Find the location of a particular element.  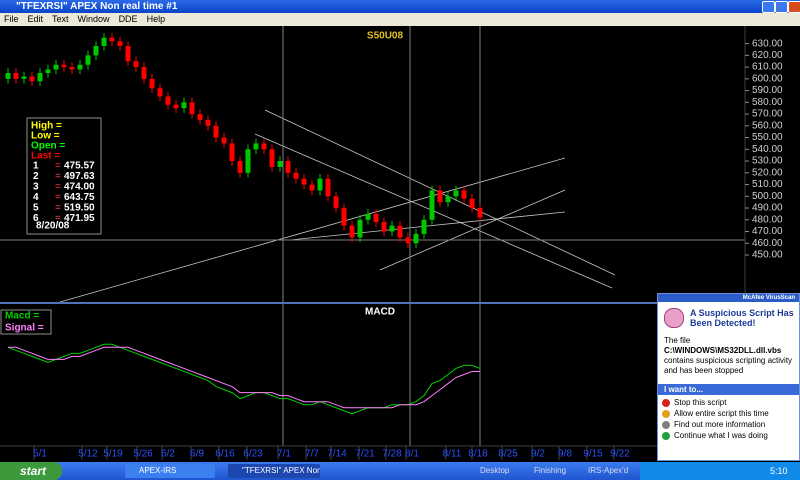

y-tick-label: 490.00 is located at coordinates (767, 208).